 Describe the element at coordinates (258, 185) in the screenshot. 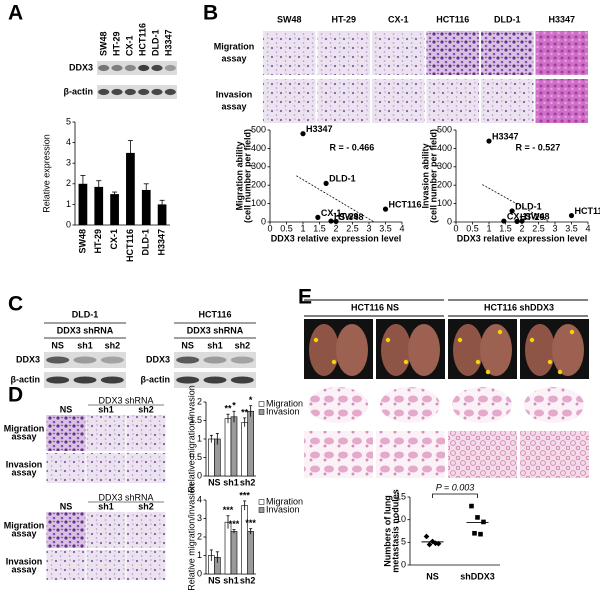

I see `y-tick-label: 200` at that location.